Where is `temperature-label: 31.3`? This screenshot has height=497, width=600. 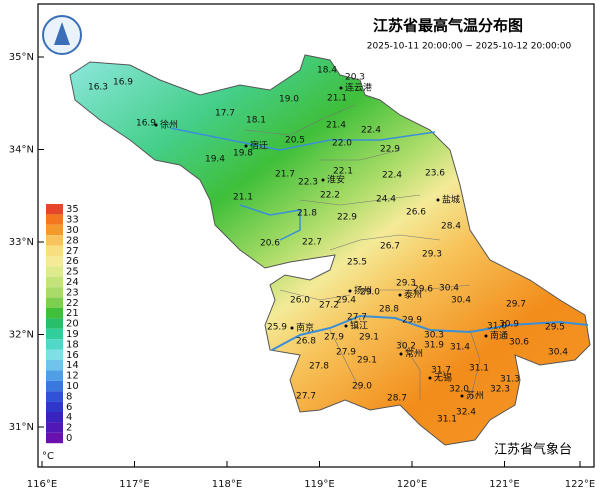
temperature-label: 31.3 is located at coordinates (510, 380).